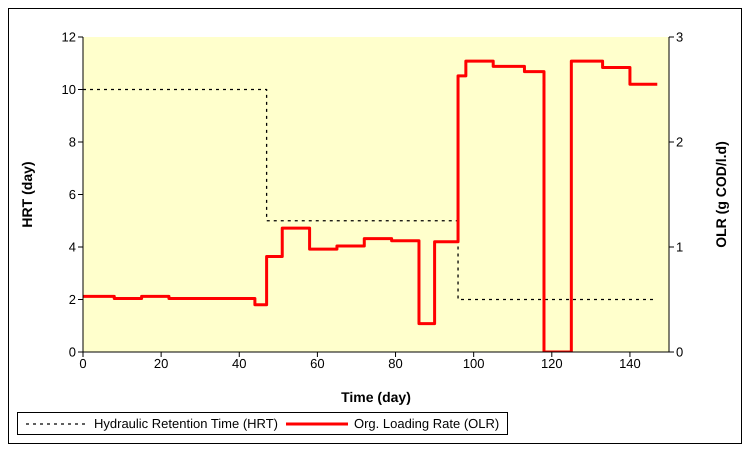 Image resolution: width=750 pixels, height=452 pixels. I want to click on x-tick-label: 40, so click(239, 364).